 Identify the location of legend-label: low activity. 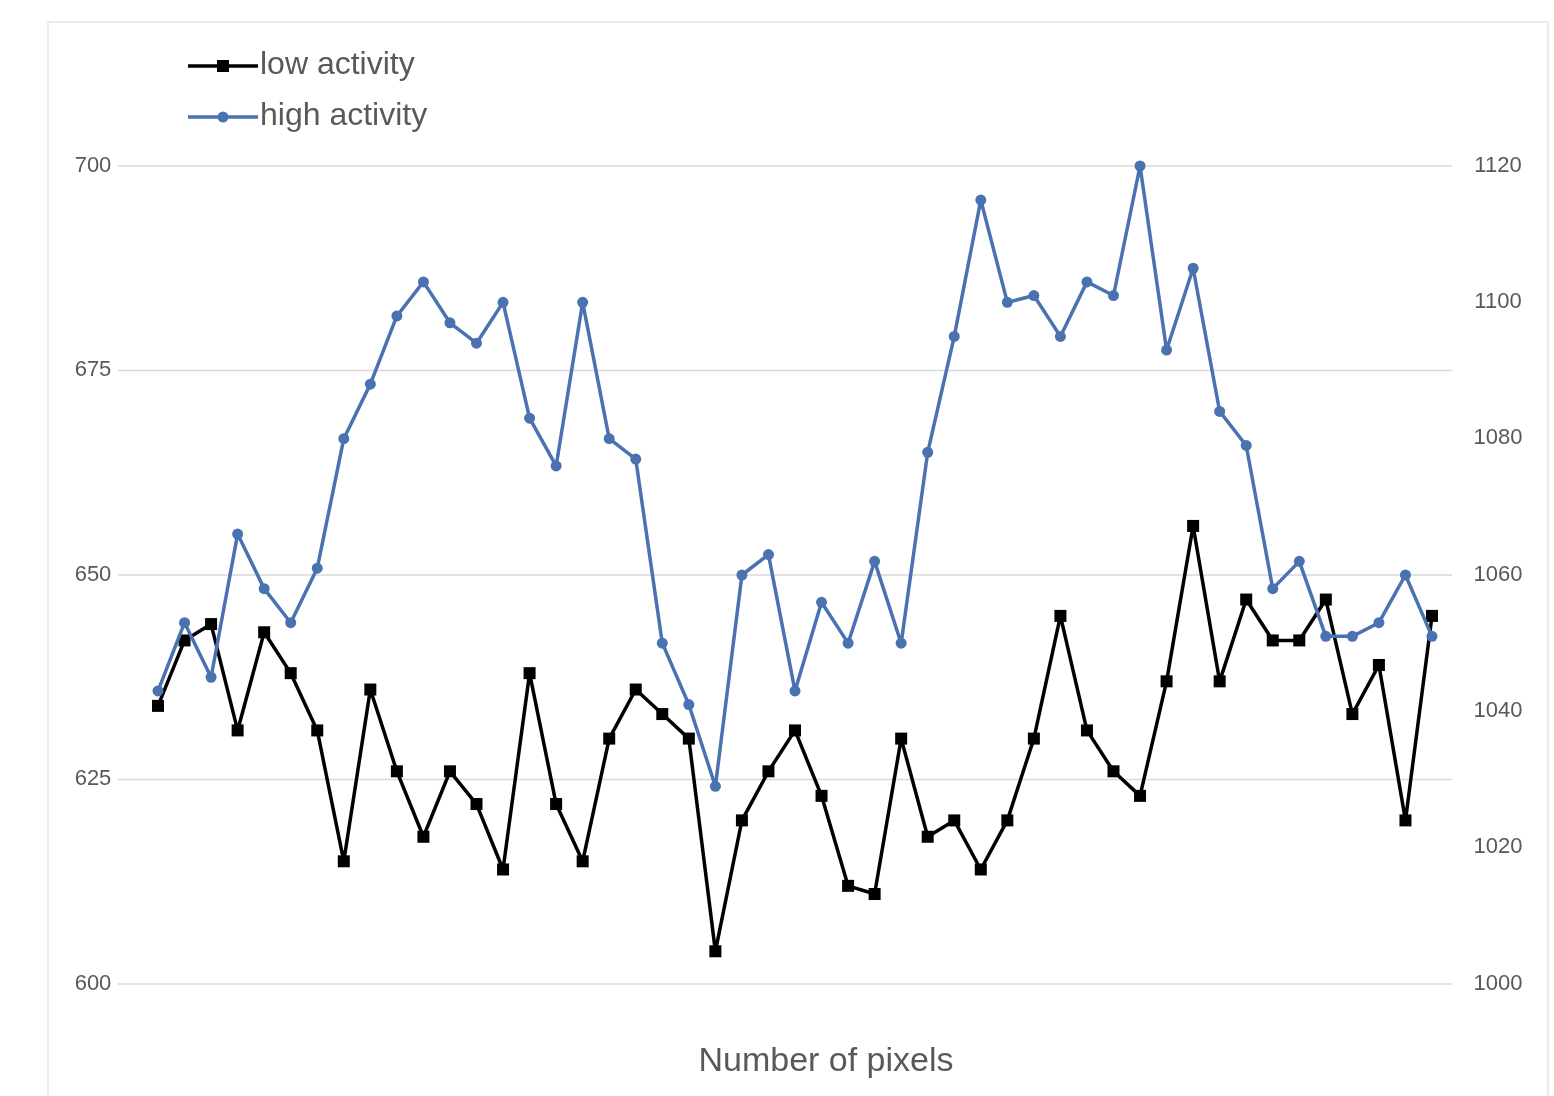
(337, 63).